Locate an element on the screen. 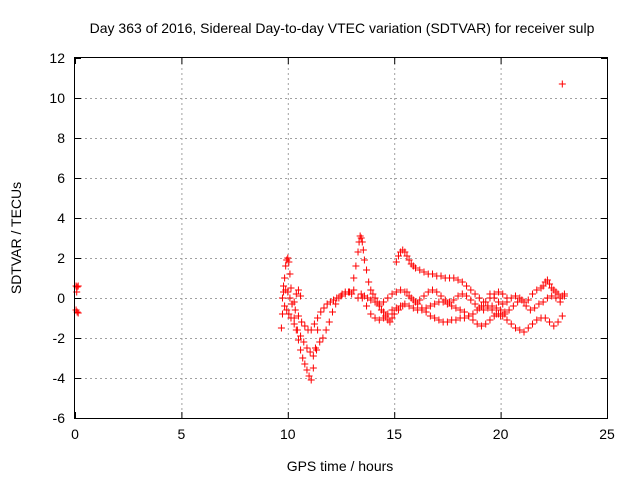  x-tick-label: 20 is located at coordinates (501, 434).